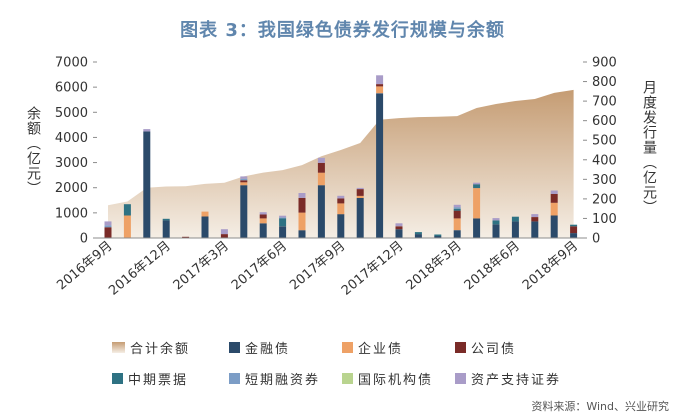 Image resolution: width=685 pixels, height=419 pixels. Describe the element at coordinates (71, 113) in the screenshot. I see `y-left-tick-label: 5000` at that location.